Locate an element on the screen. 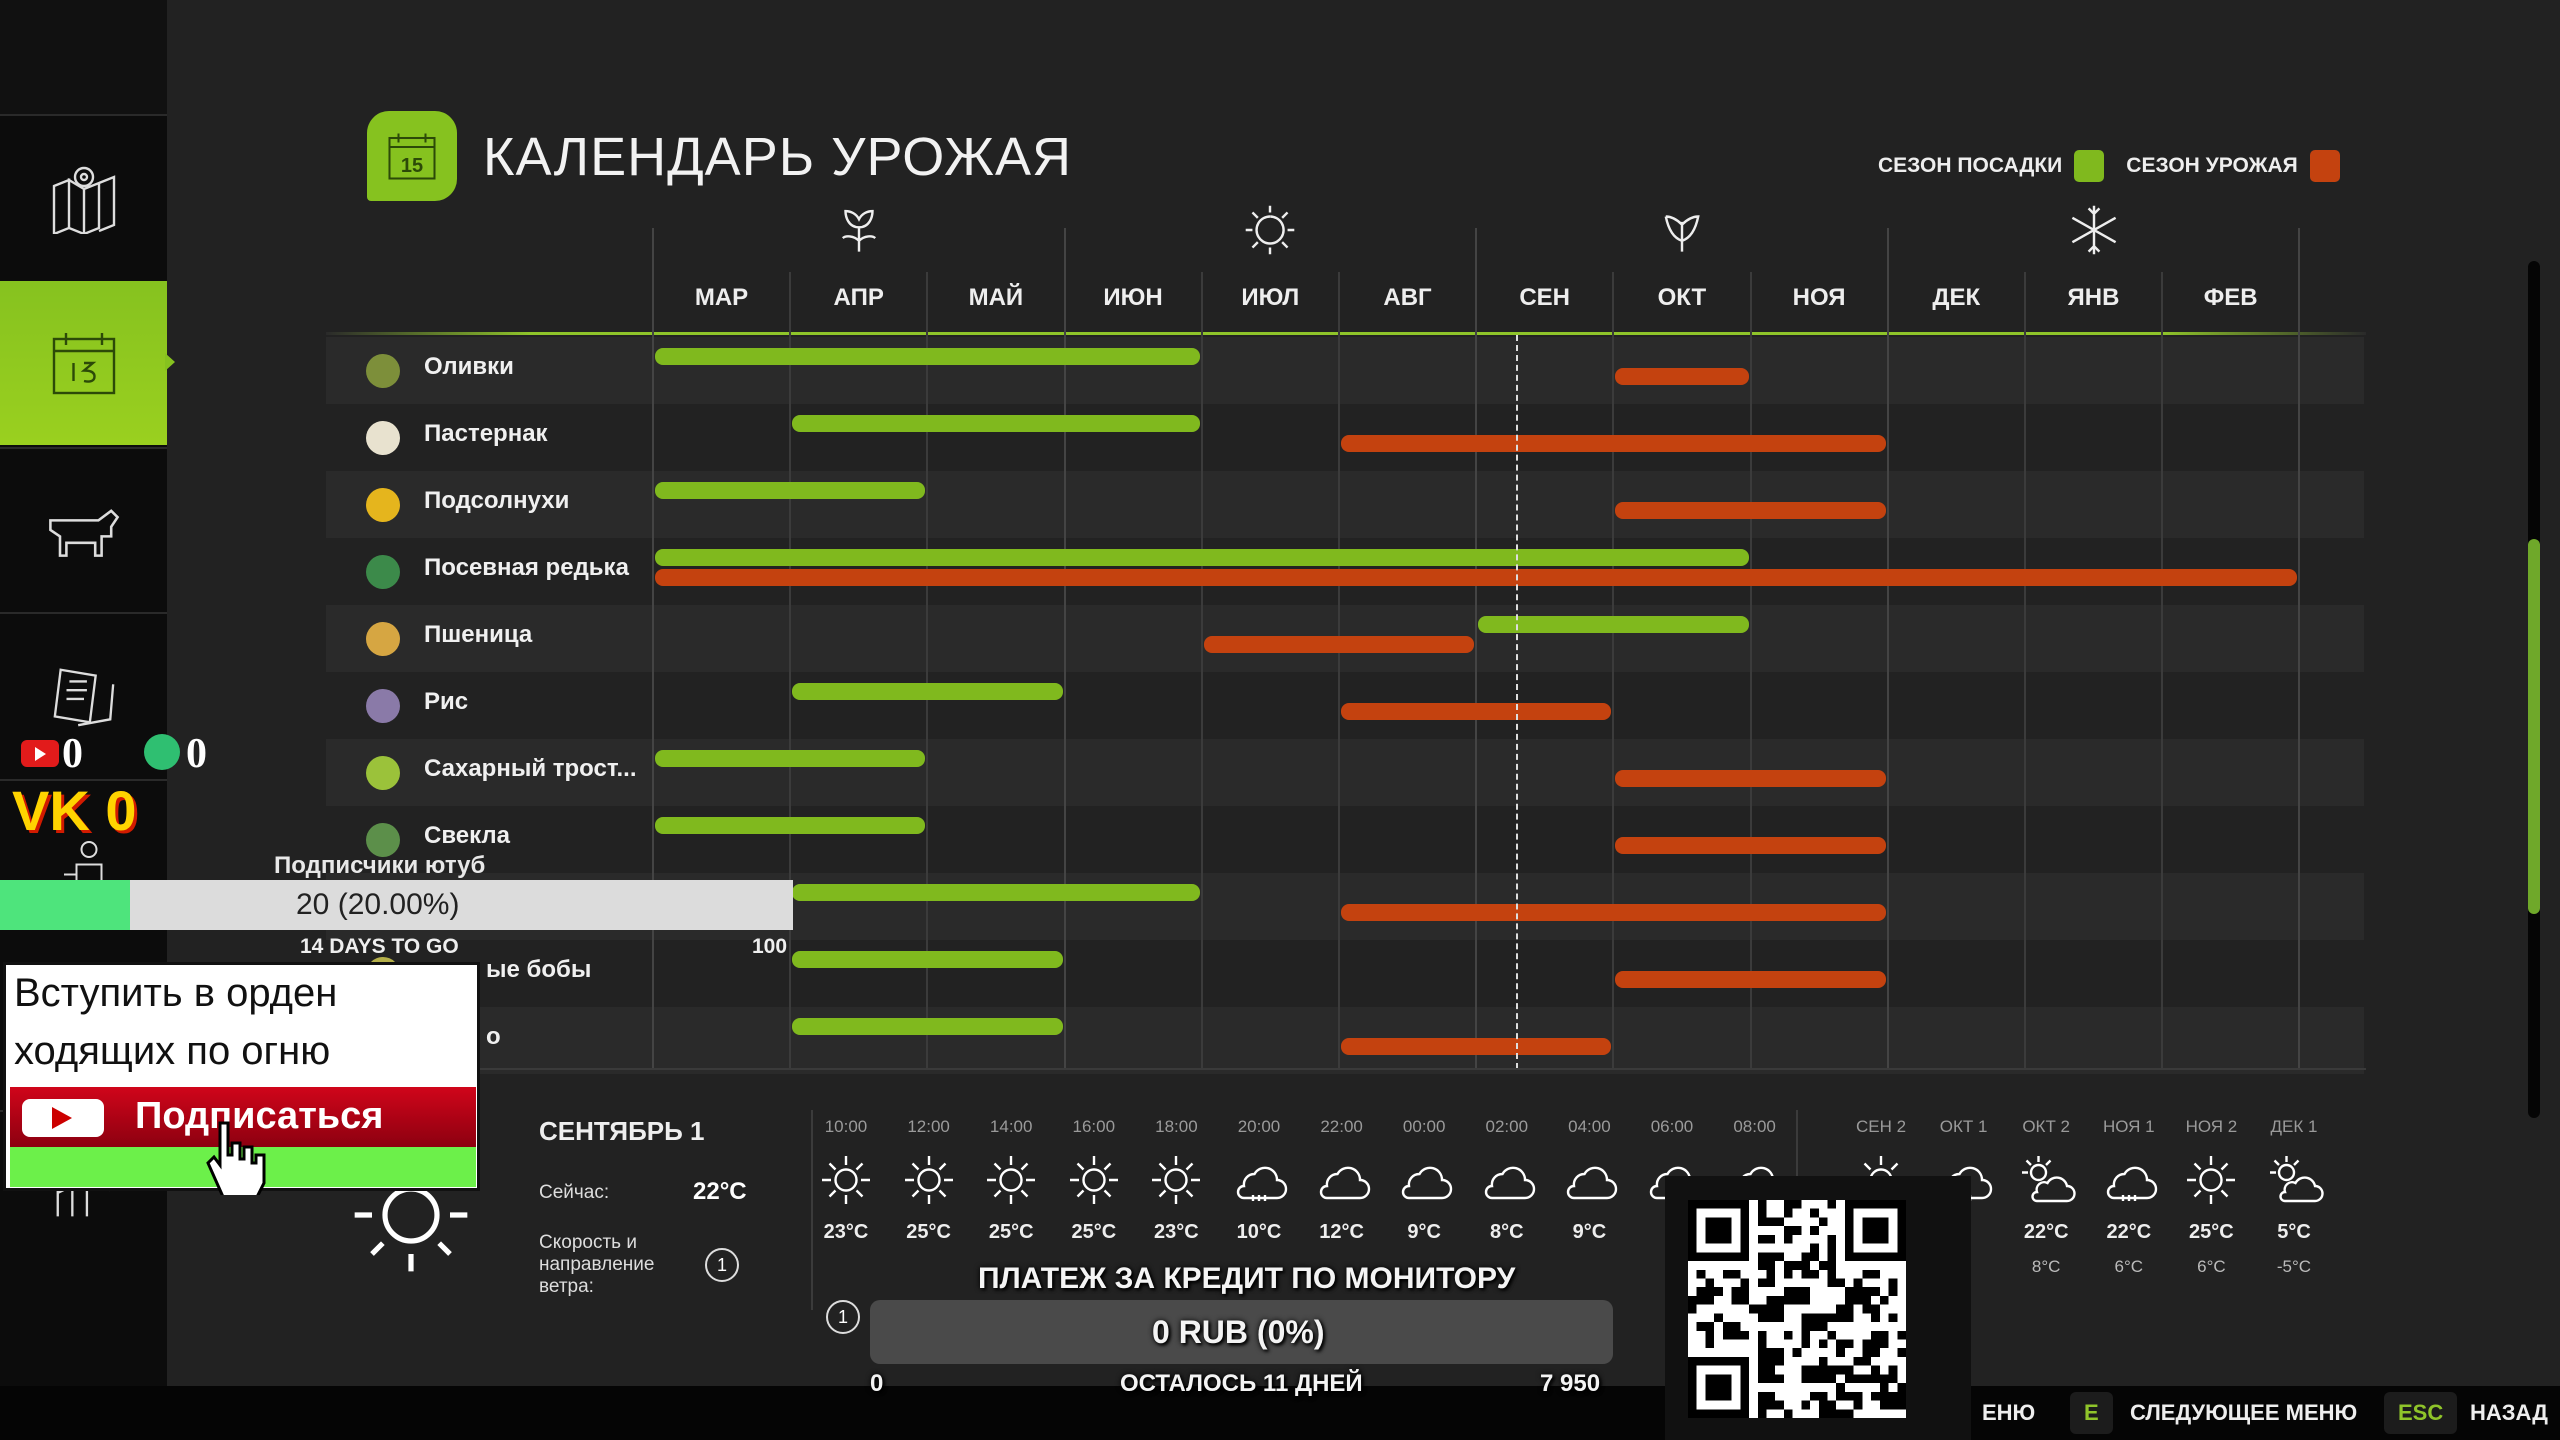 This screenshot has width=2560, height=1440. forecast-time: 06:00 is located at coordinates (1672, 1126).